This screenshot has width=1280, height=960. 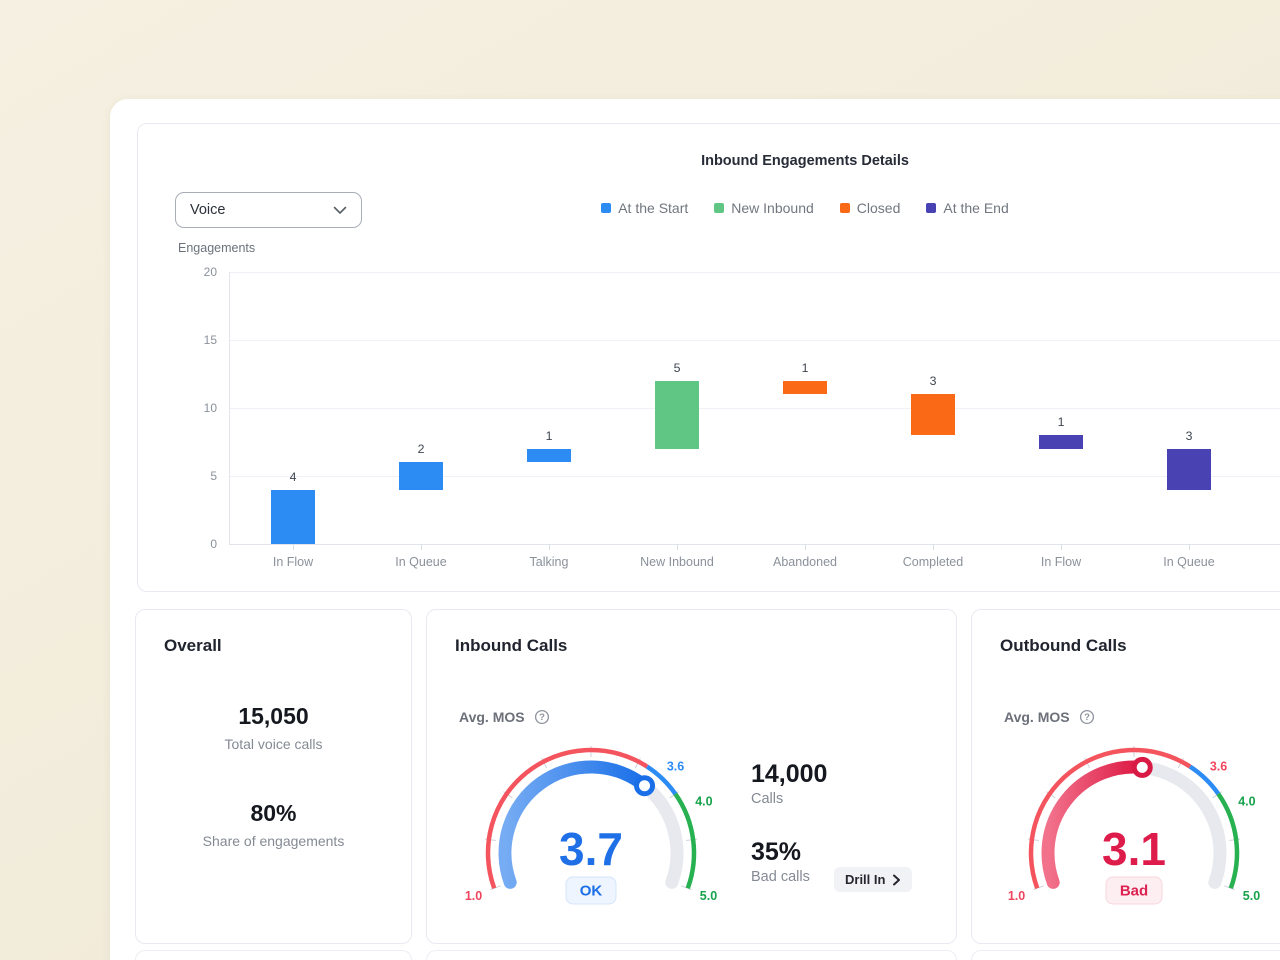 I want to click on legend-item-at-the-start: At the Start, so click(x=644, y=208).